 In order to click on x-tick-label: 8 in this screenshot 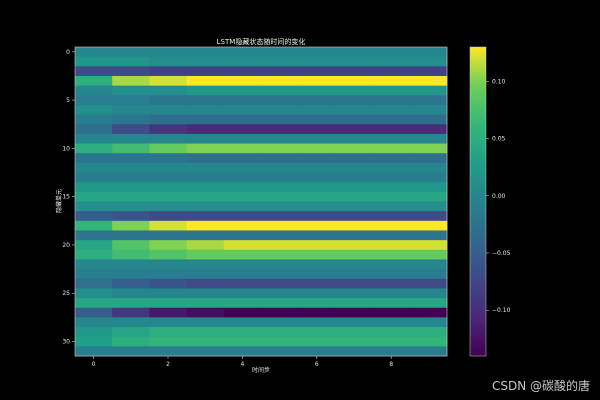, I will do `click(391, 364)`.